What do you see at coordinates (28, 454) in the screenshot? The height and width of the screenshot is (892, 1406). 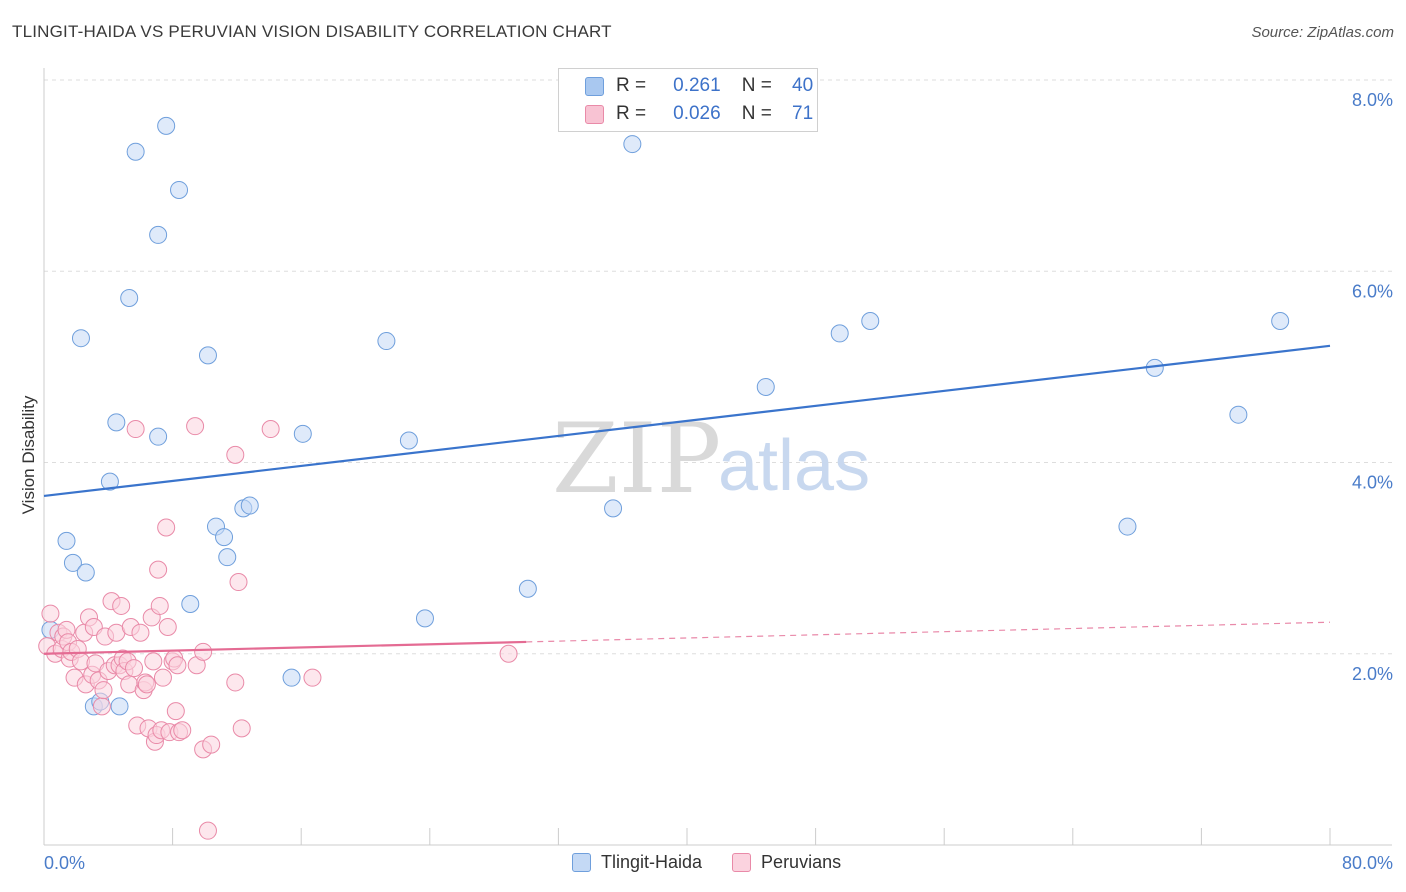 I see `y-axis-label: Vision Disability` at bounding box center [28, 454].